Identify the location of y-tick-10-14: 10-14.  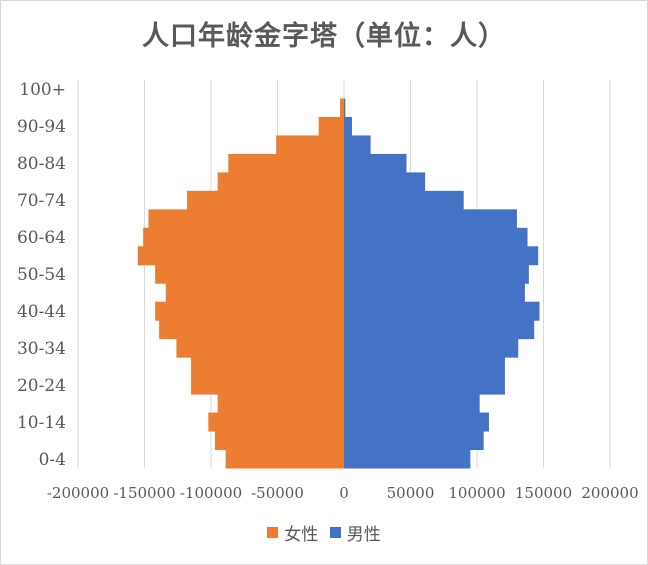
(41, 423).